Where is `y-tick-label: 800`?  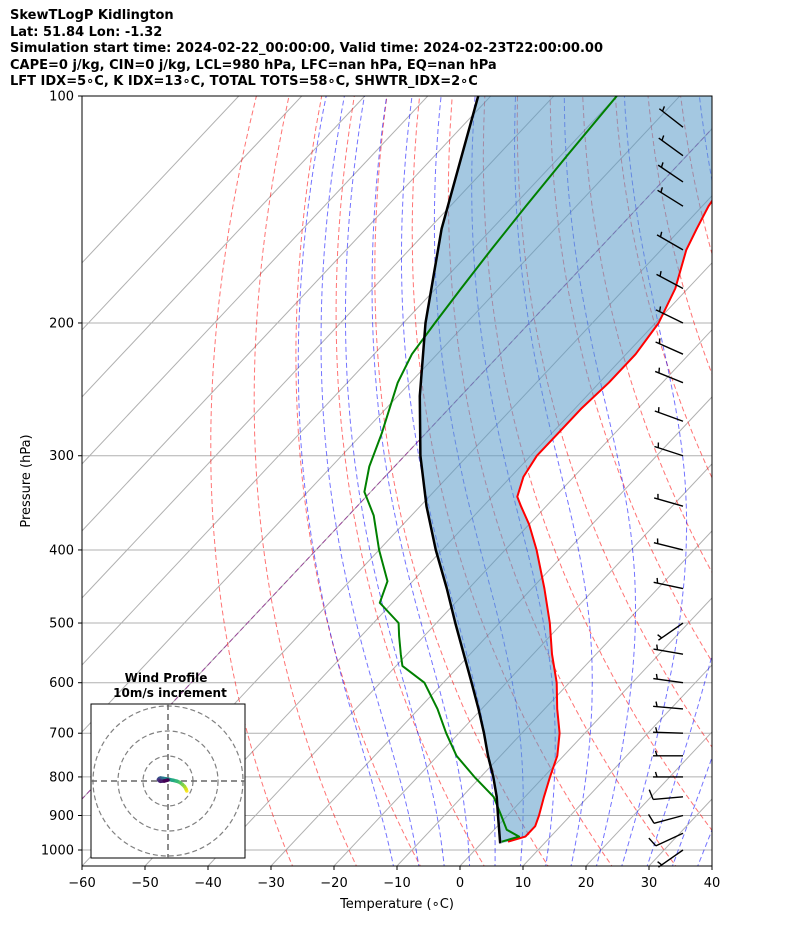 y-tick-label: 800 is located at coordinates (61, 777).